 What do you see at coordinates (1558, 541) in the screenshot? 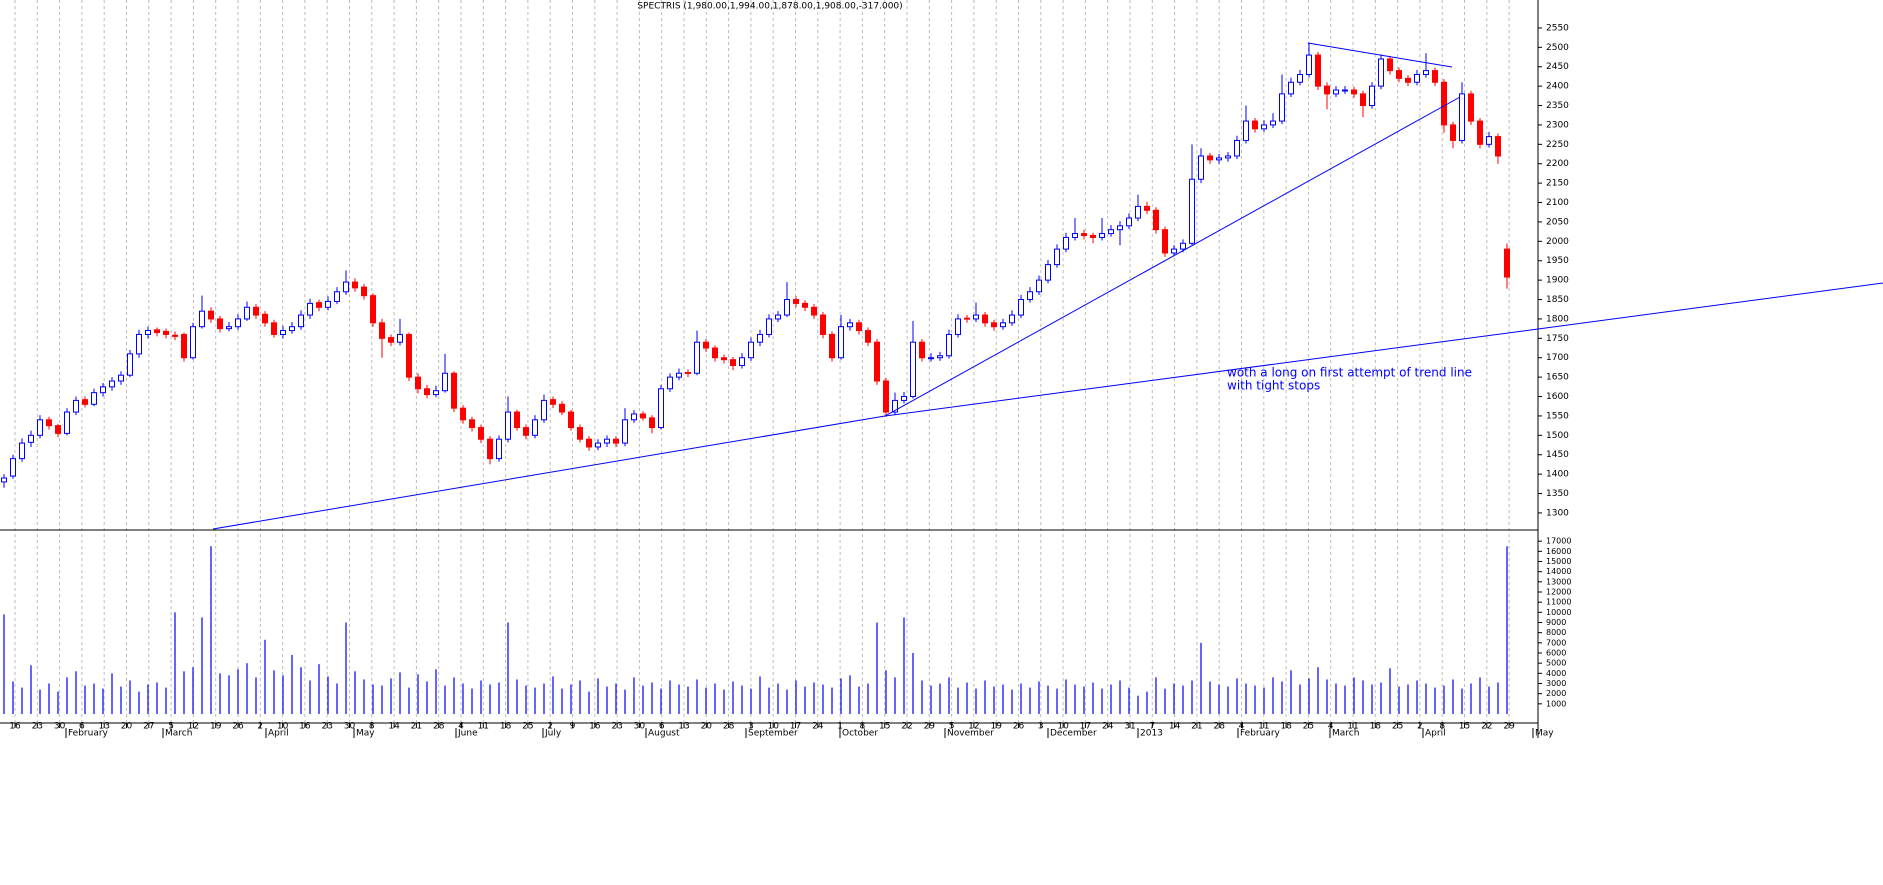
I see `volume-tick-label: 17000` at bounding box center [1558, 541].